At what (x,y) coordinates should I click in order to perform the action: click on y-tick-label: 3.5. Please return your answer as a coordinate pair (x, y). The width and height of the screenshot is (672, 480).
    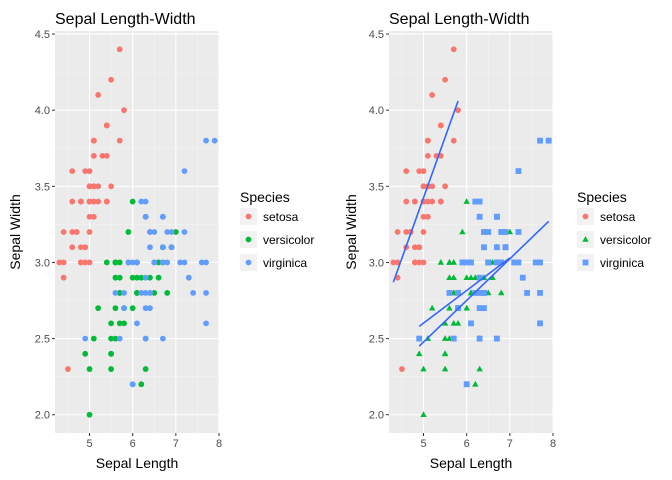
    Looking at the image, I should click on (42, 187).